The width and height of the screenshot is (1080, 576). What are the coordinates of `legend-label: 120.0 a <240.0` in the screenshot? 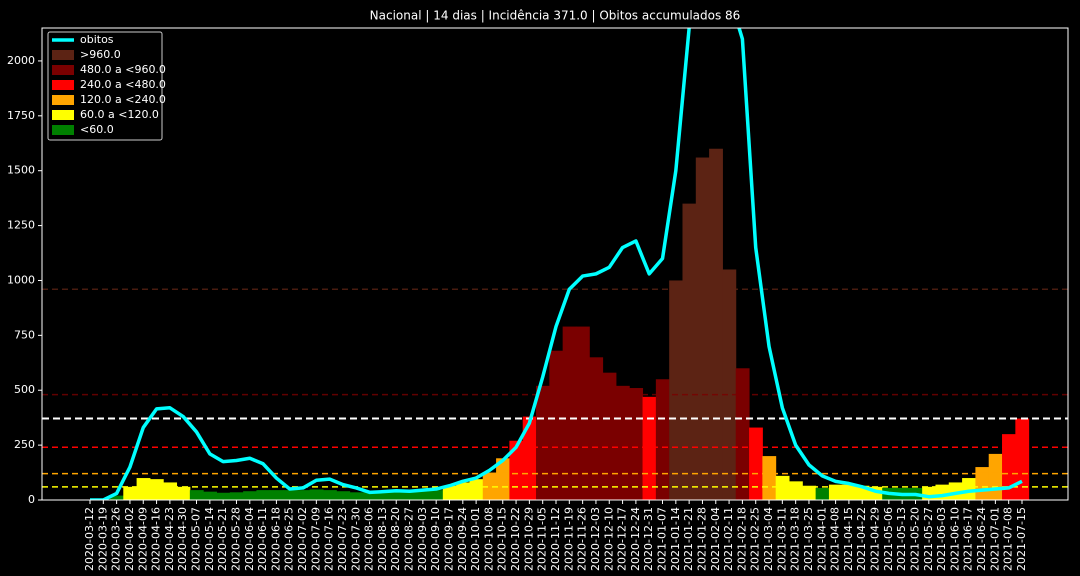 It's located at (123, 99).